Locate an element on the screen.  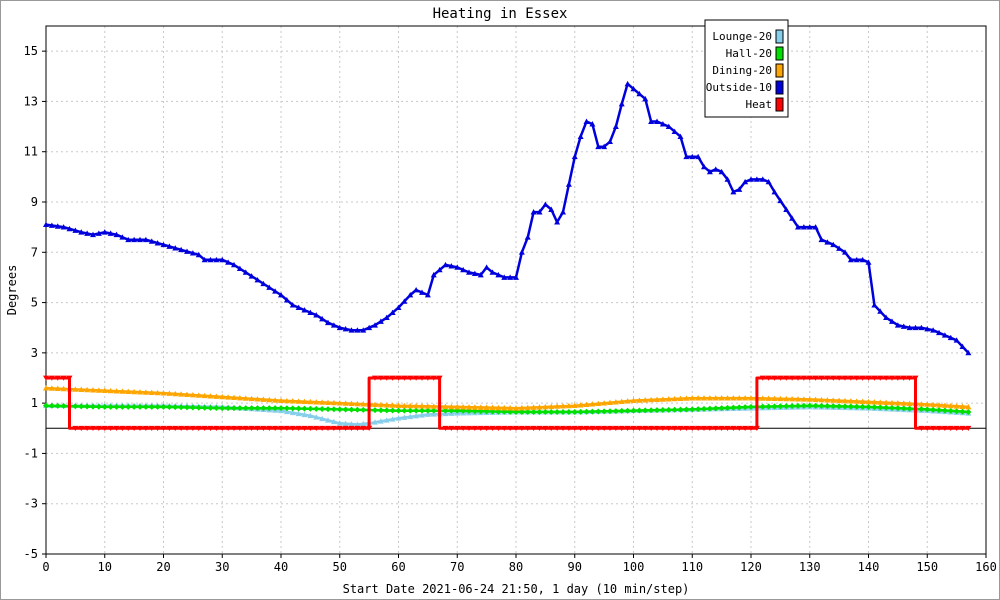
y-tick-label: -3 is located at coordinates (31, 504).